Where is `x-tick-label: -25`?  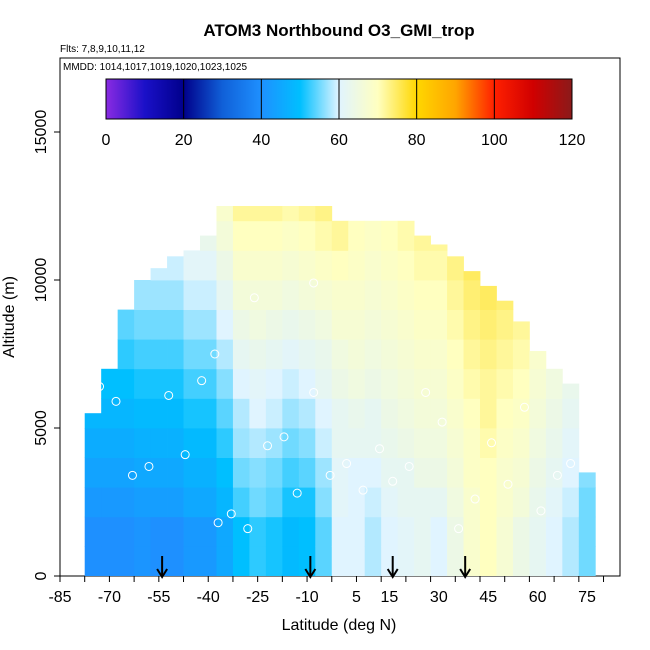 x-tick-label: -25 is located at coordinates (257, 597).